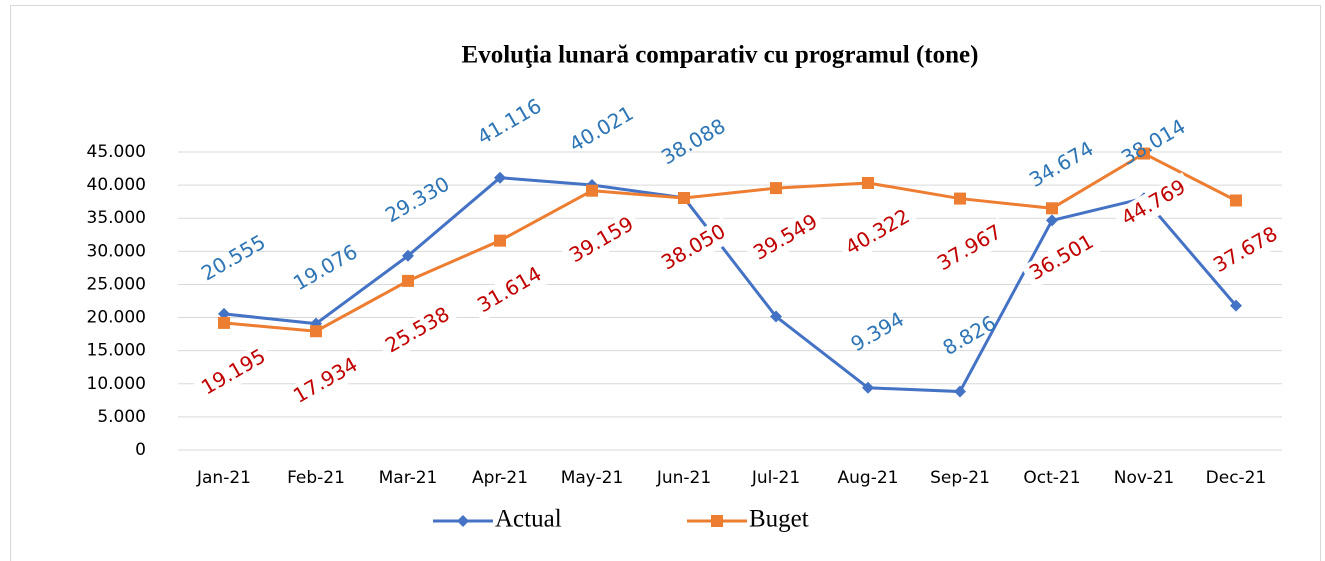 The height and width of the screenshot is (561, 1325). What do you see at coordinates (592, 478) in the screenshot?
I see `x-tick-label: May-21` at bounding box center [592, 478].